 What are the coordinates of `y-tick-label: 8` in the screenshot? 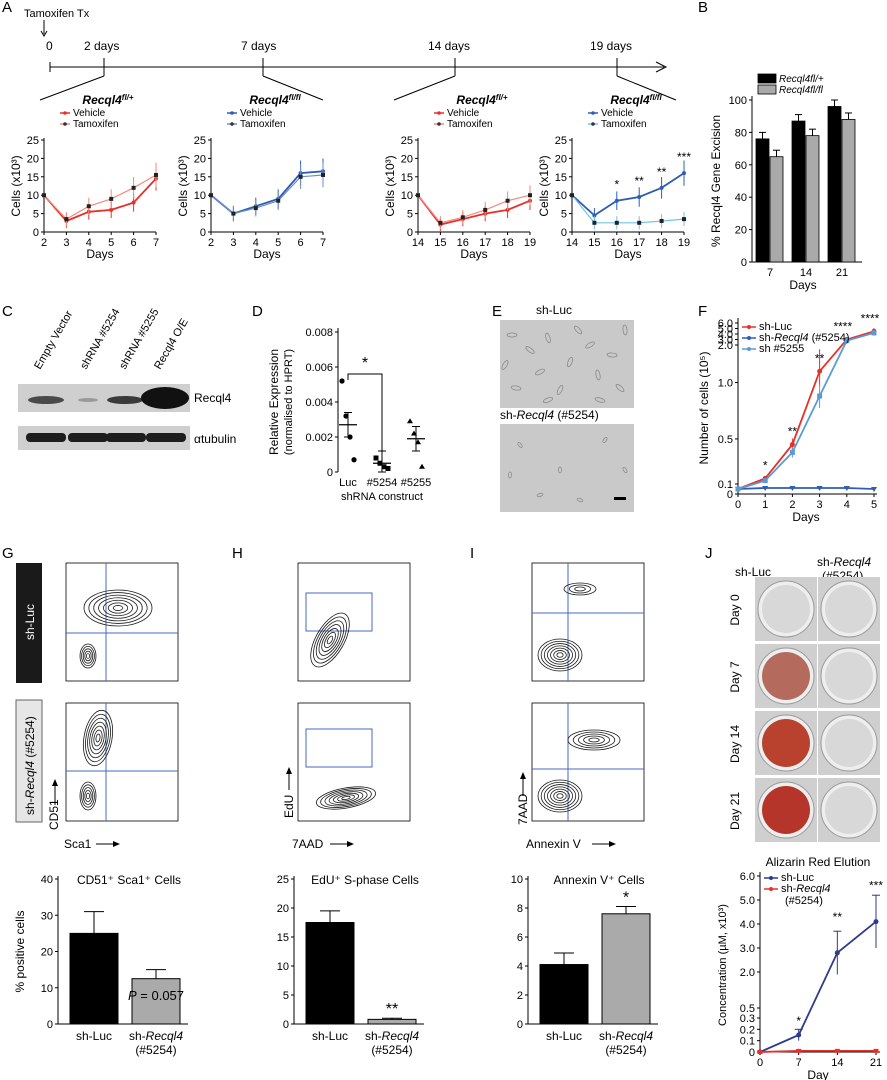 It's located at (520, 909).